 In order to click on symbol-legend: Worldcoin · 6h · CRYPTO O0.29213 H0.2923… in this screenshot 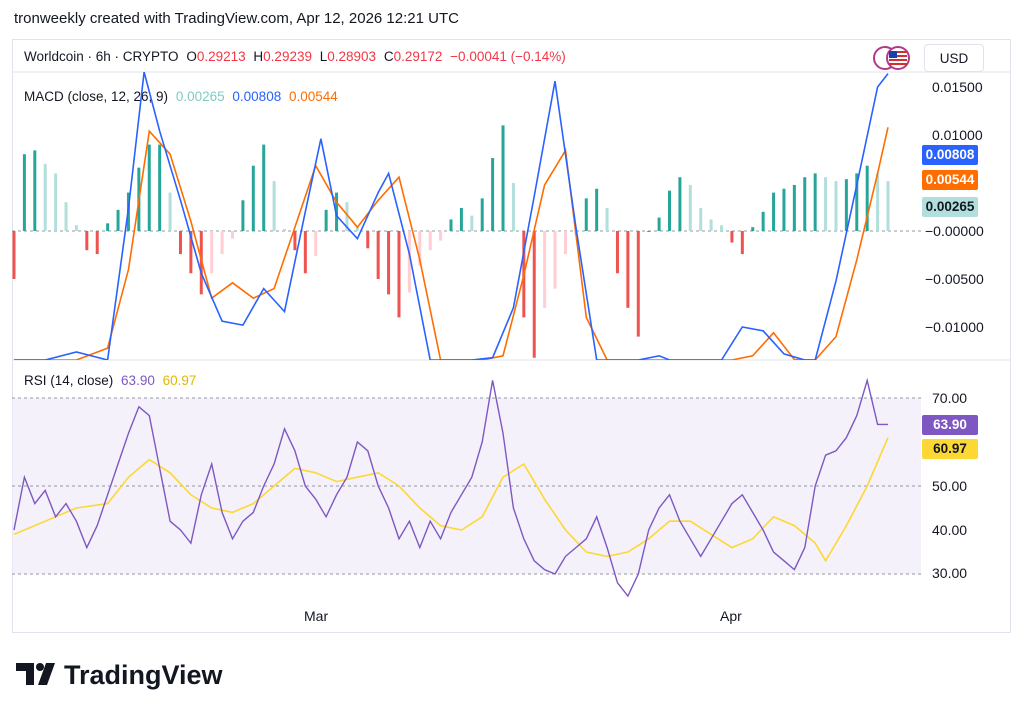, I will do `click(297, 56)`.